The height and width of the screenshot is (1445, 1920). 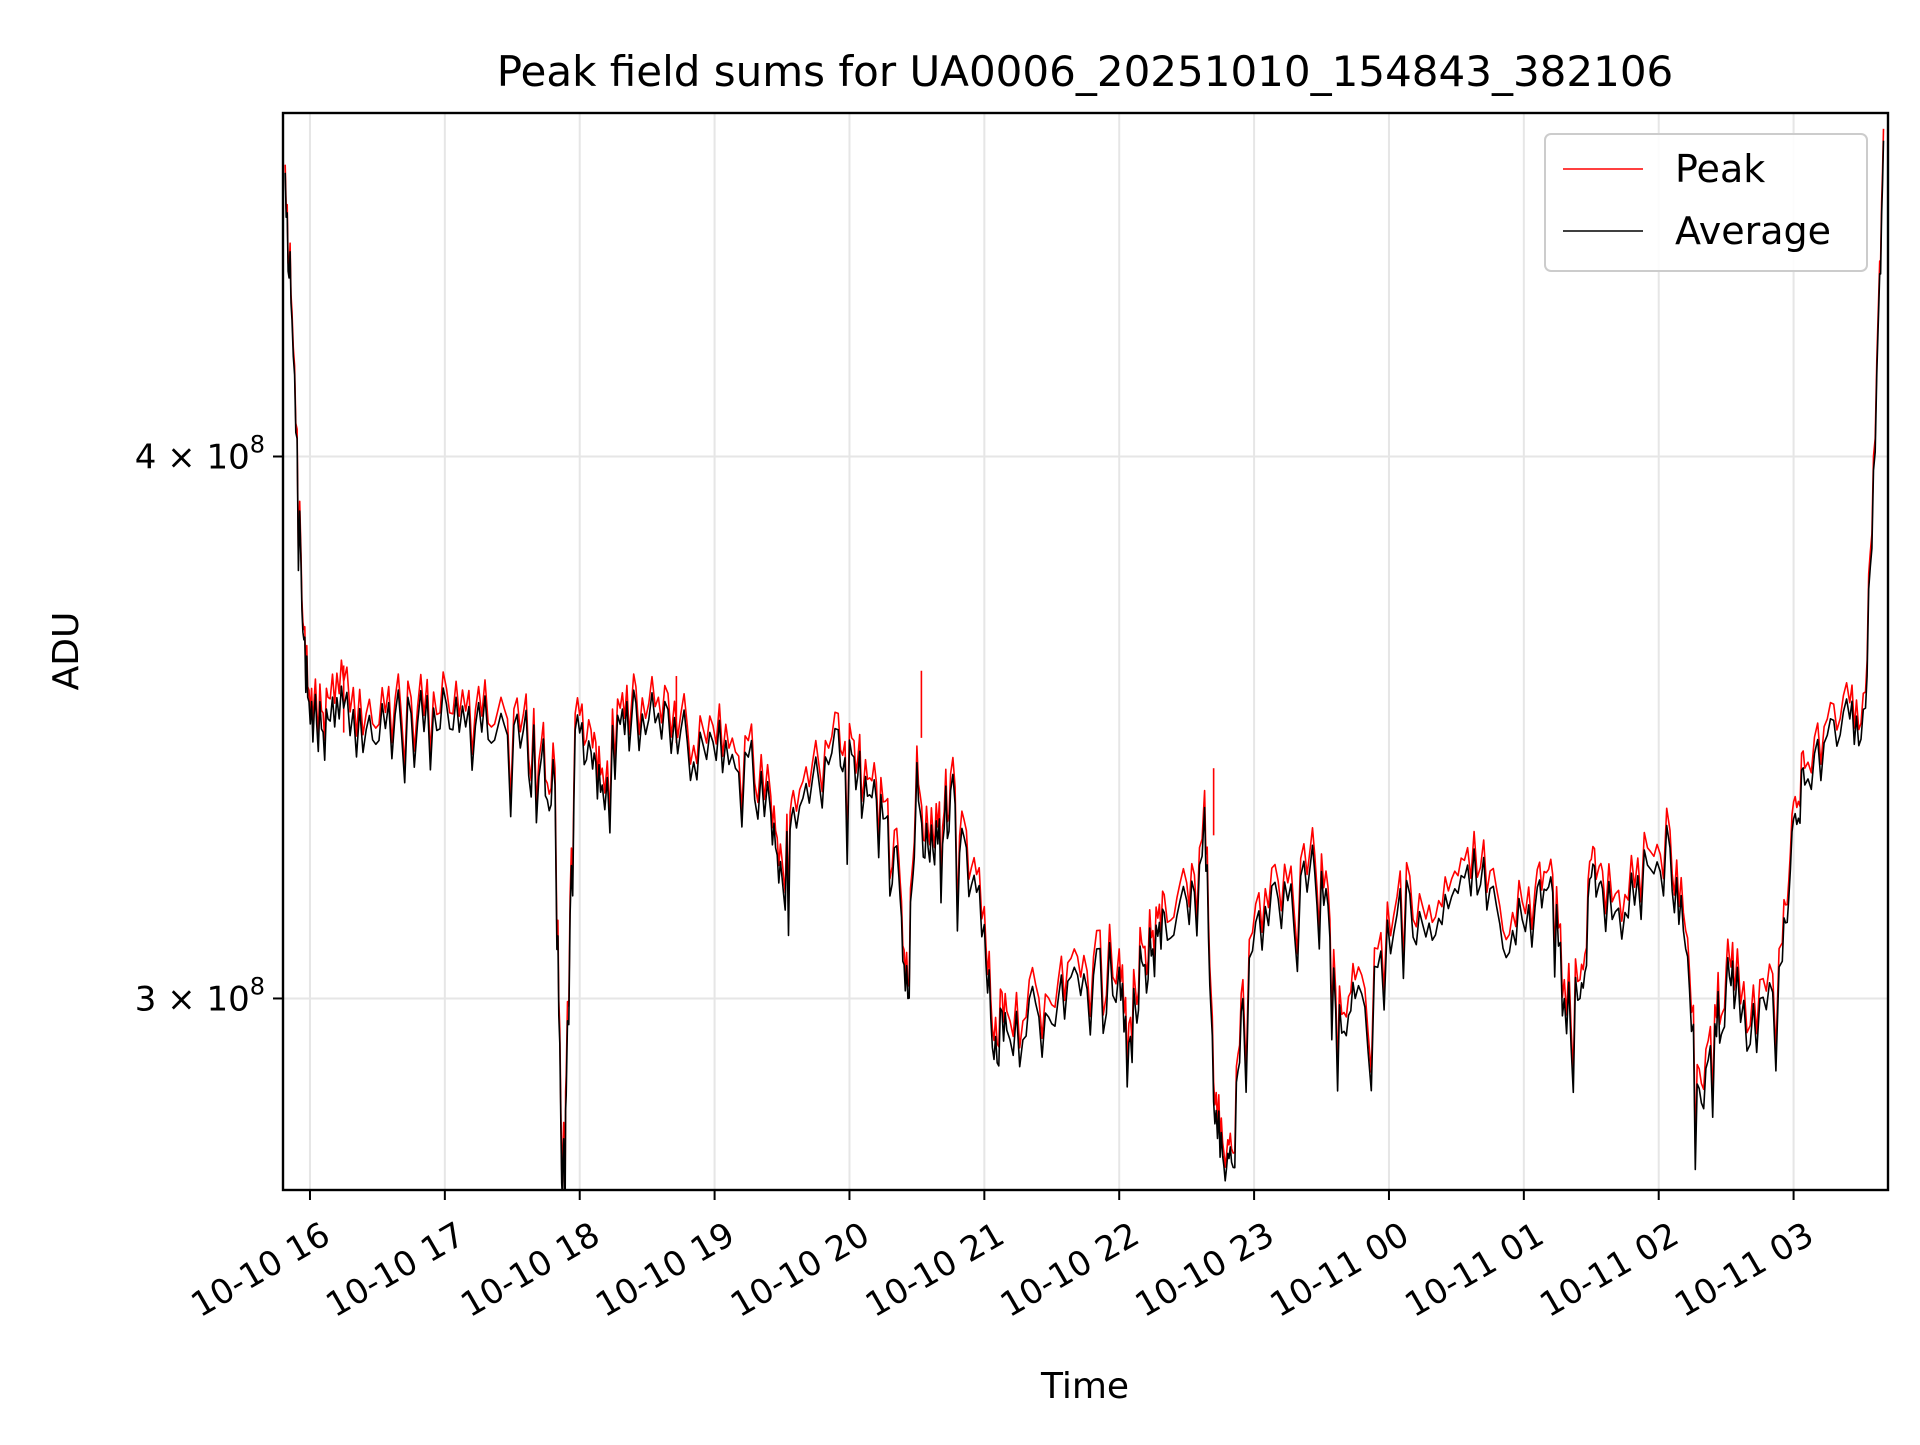 What do you see at coordinates (200, 995) in the screenshot?
I see `y-tick-label: 3 × 108` at bounding box center [200, 995].